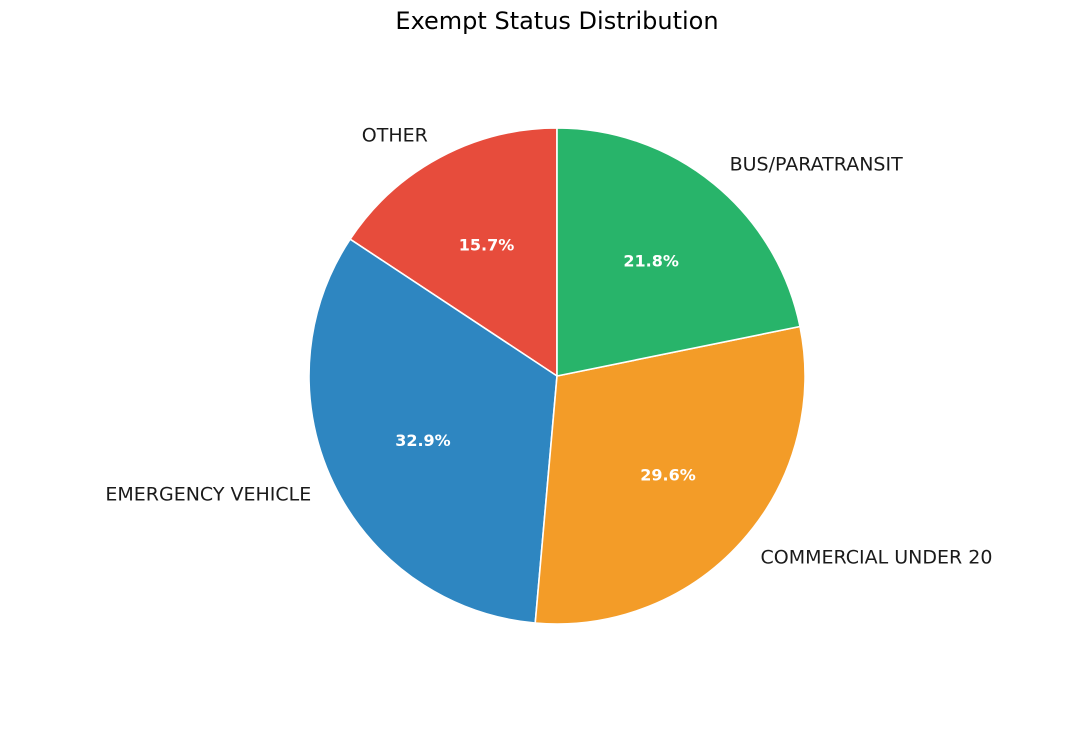 The height and width of the screenshot is (746, 1068). What do you see at coordinates (651, 260) in the screenshot?
I see `slice-percent-bus-paratransit: 21.8%` at bounding box center [651, 260].